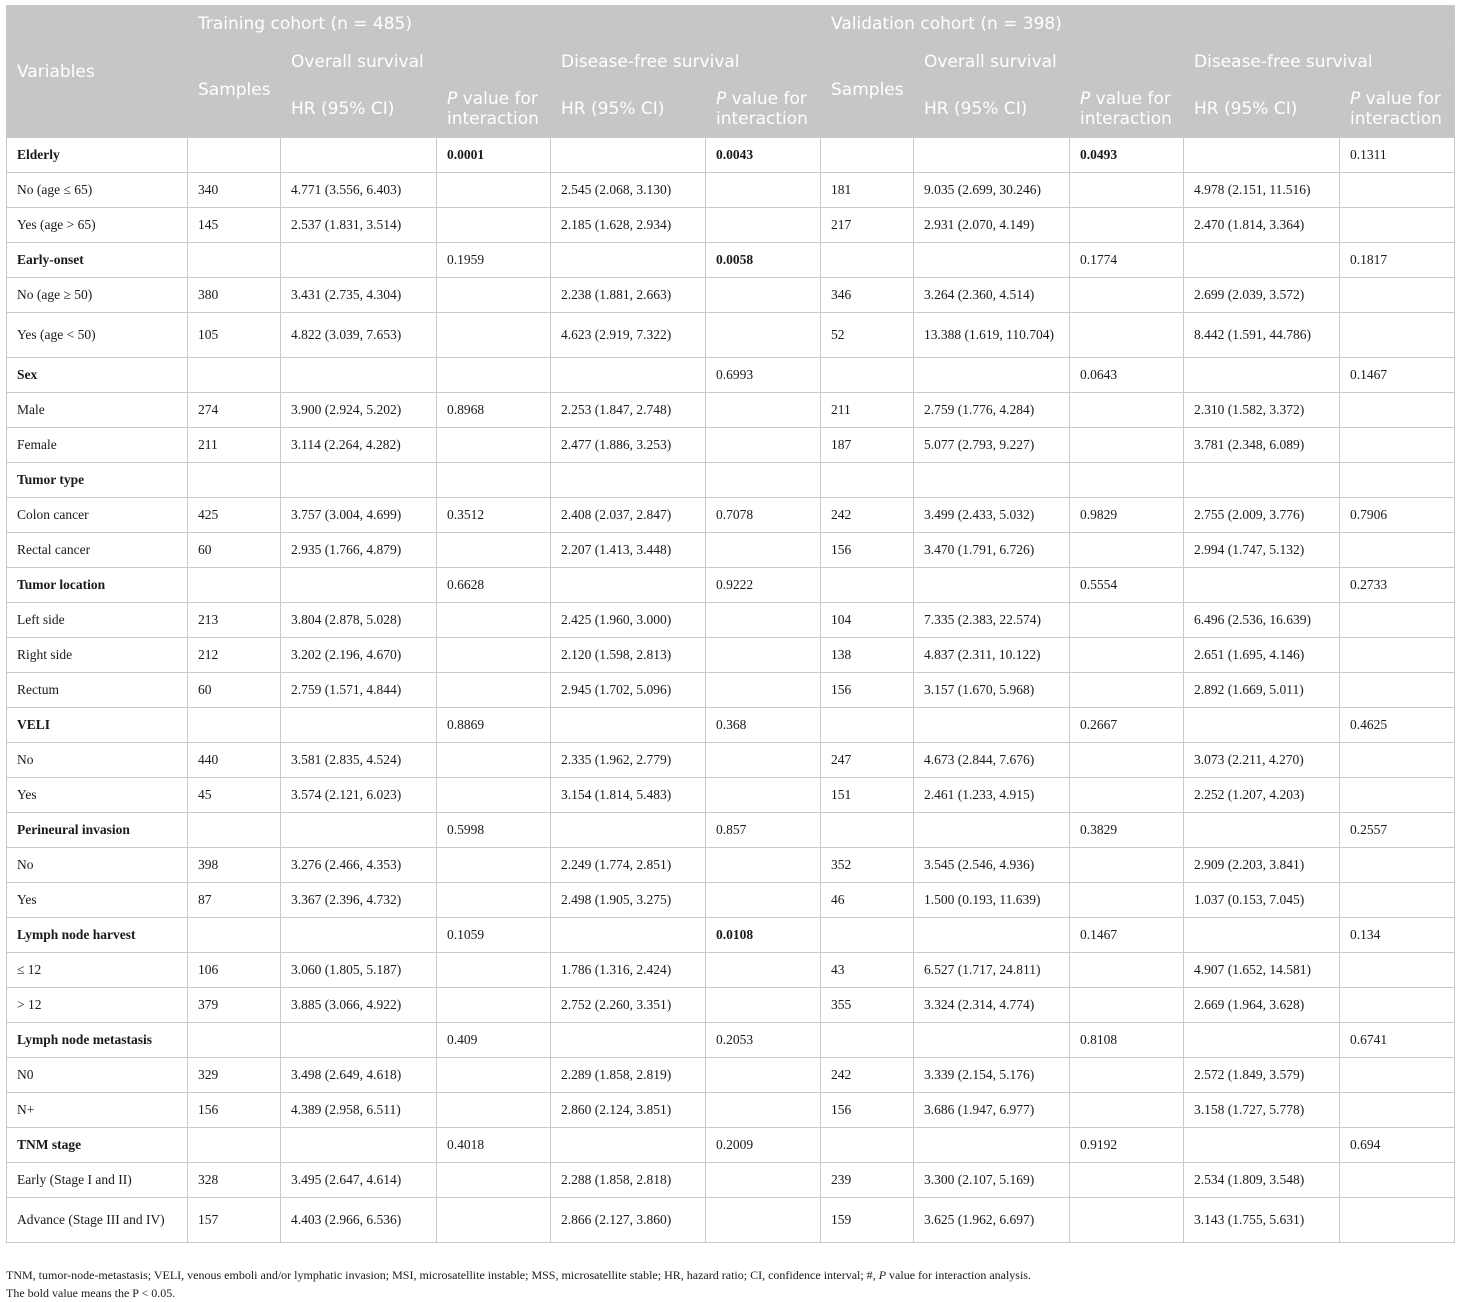  What do you see at coordinates (97, 1180) in the screenshot?
I see `variable-label: Early (Stage I and II)` at bounding box center [97, 1180].